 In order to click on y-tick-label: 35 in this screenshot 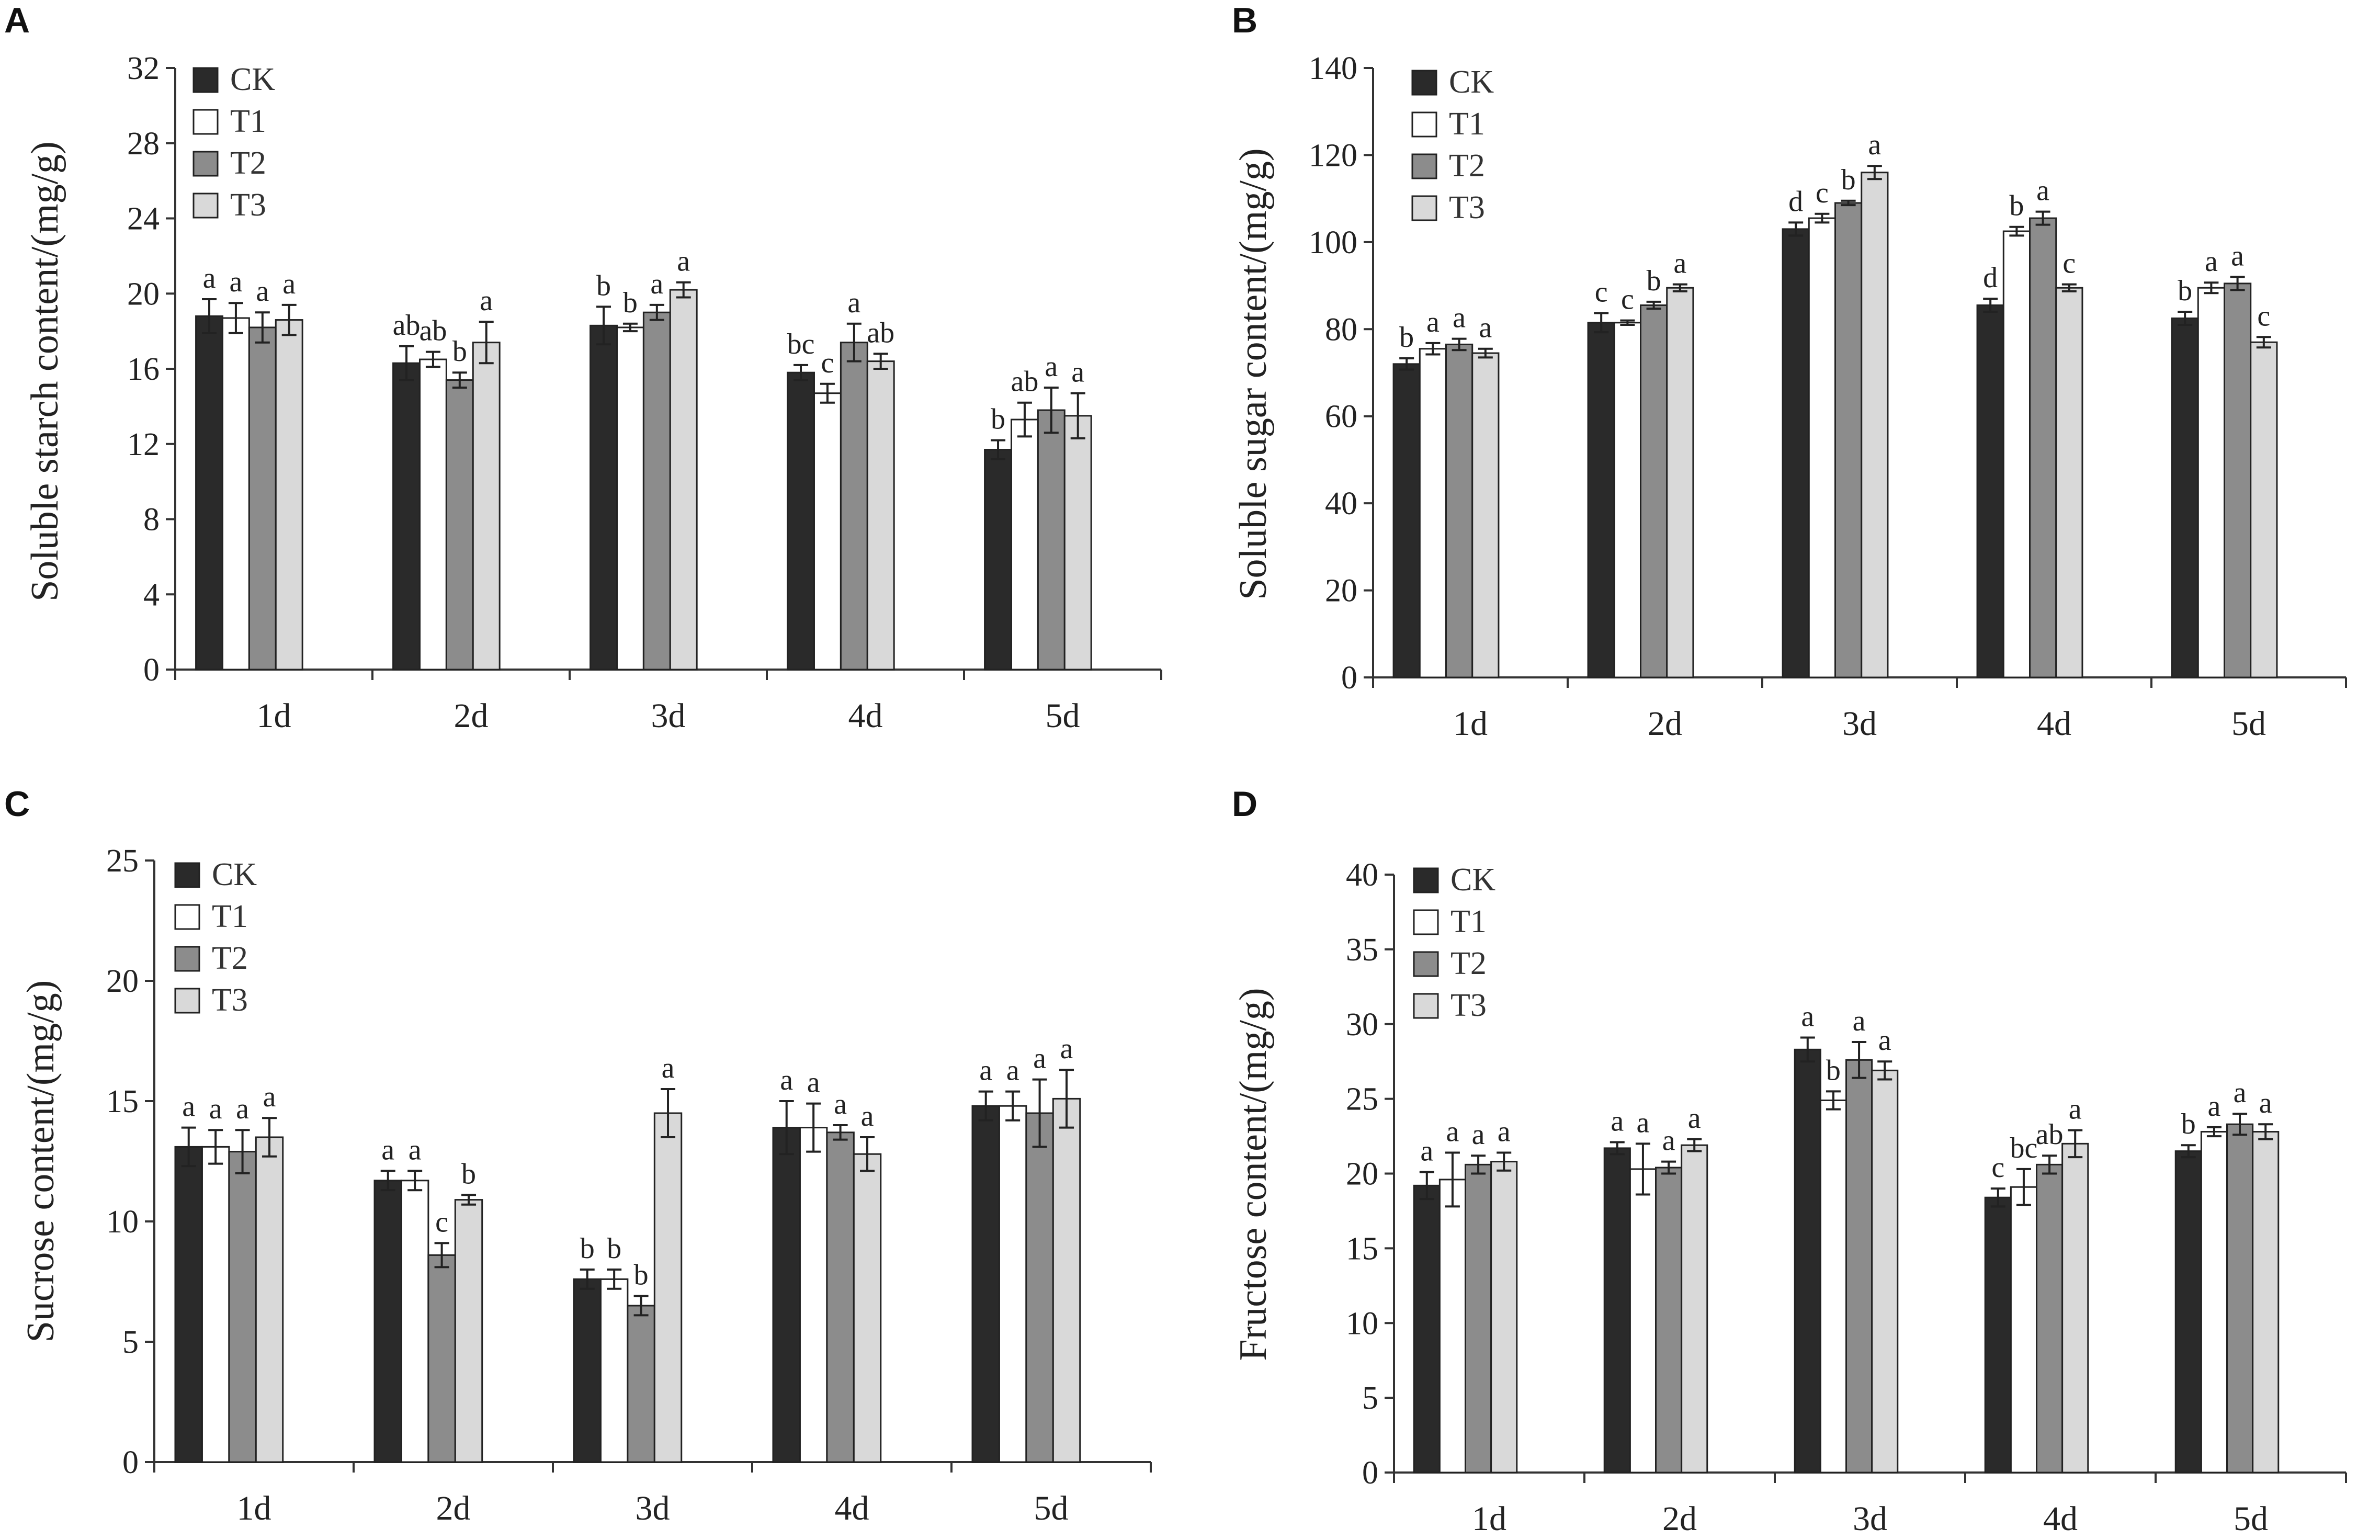, I will do `click(1362, 950)`.